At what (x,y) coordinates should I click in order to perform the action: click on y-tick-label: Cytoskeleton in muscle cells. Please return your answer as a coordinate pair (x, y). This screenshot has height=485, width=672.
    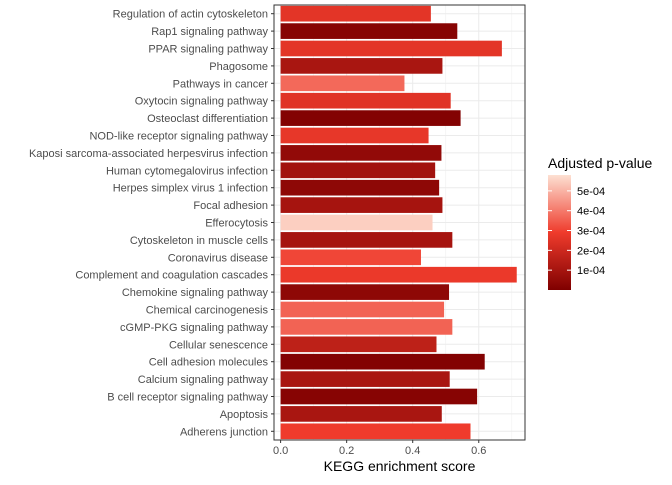
    Looking at the image, I should click on (199, 241).